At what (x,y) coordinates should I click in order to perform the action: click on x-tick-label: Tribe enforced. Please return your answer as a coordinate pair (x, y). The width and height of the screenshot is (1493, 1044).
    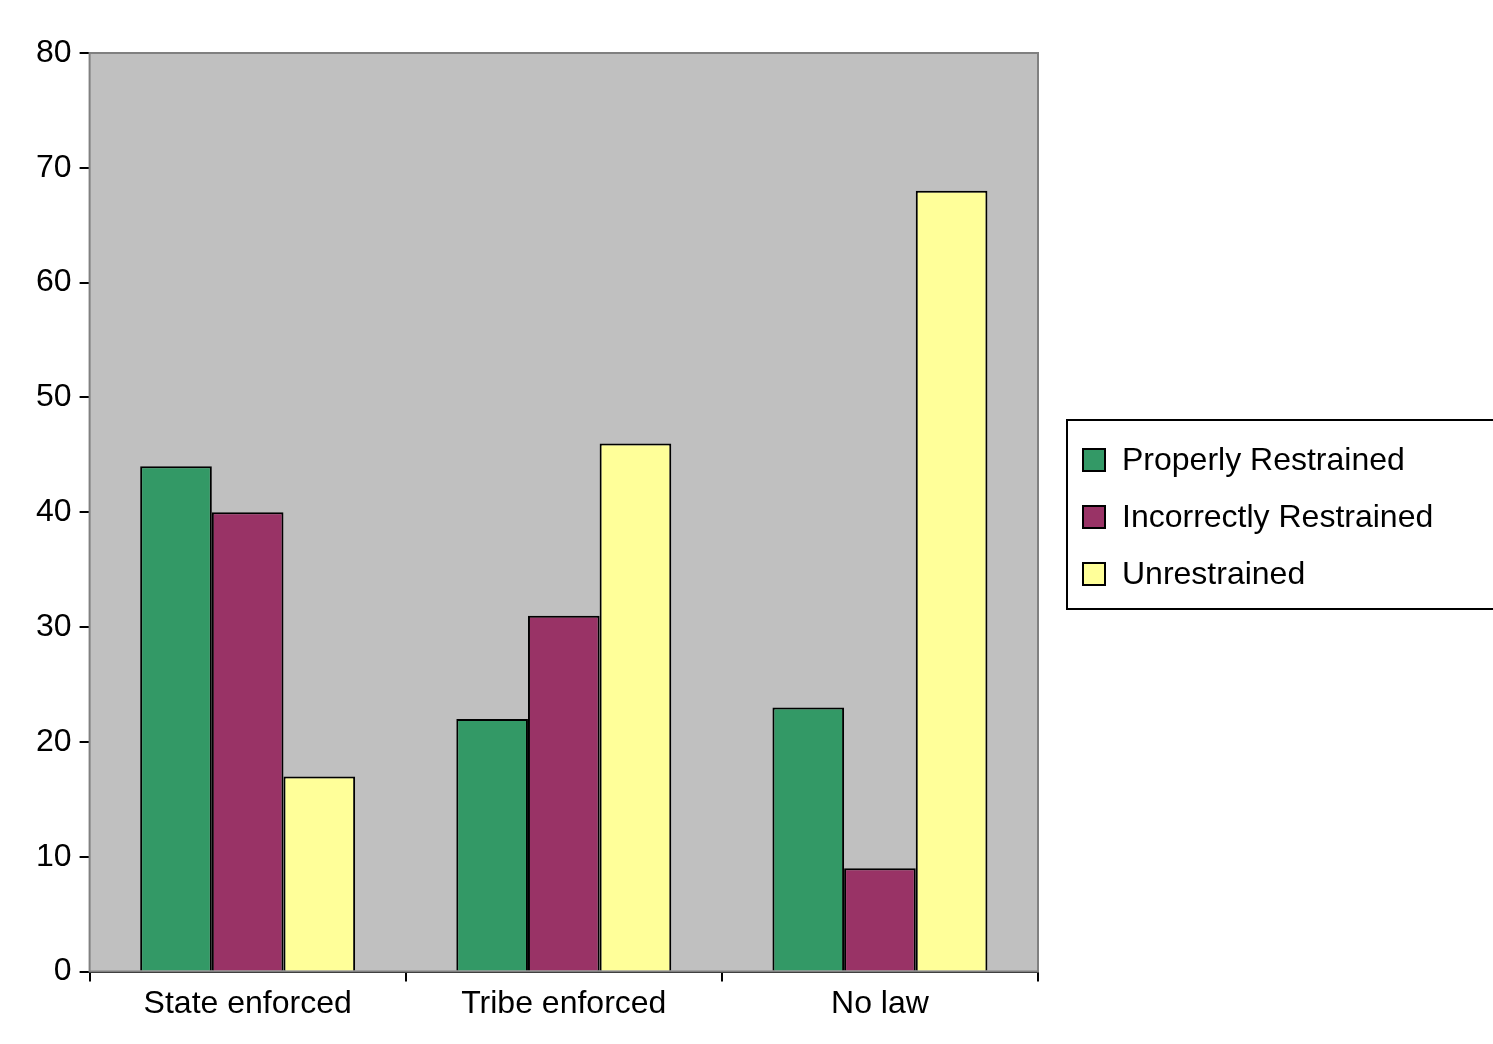
    Looking at the image, I should click on (564, 1001).